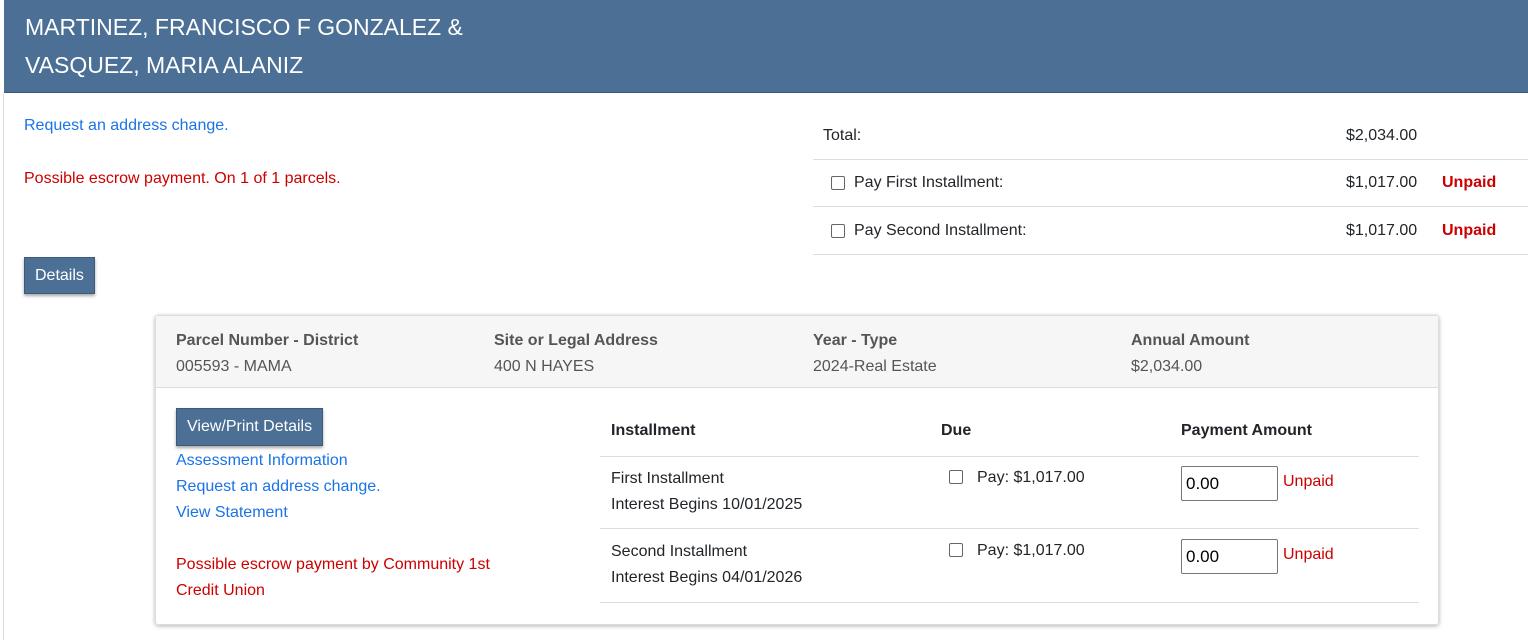  Describe the element at coordinates (1170, 231) in the screenshot. I see `summary-second-installment-row: Pay Second Installment: $1,017.00 Unpaid` at that location.